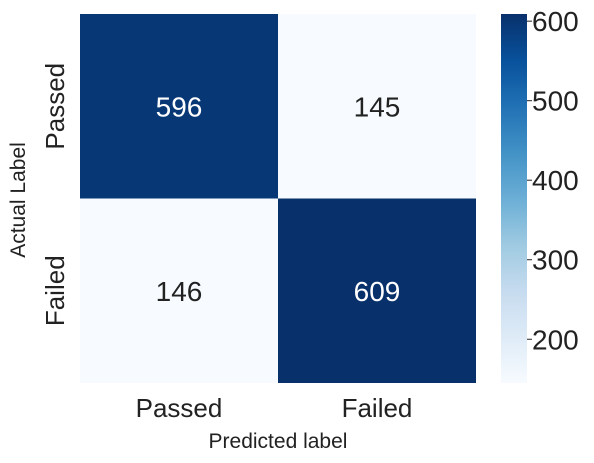  What do you see at coordinates (555, 339) in the screenshot?
I see `colorbar-tick-label: 200` at bounding box center [555, 339].